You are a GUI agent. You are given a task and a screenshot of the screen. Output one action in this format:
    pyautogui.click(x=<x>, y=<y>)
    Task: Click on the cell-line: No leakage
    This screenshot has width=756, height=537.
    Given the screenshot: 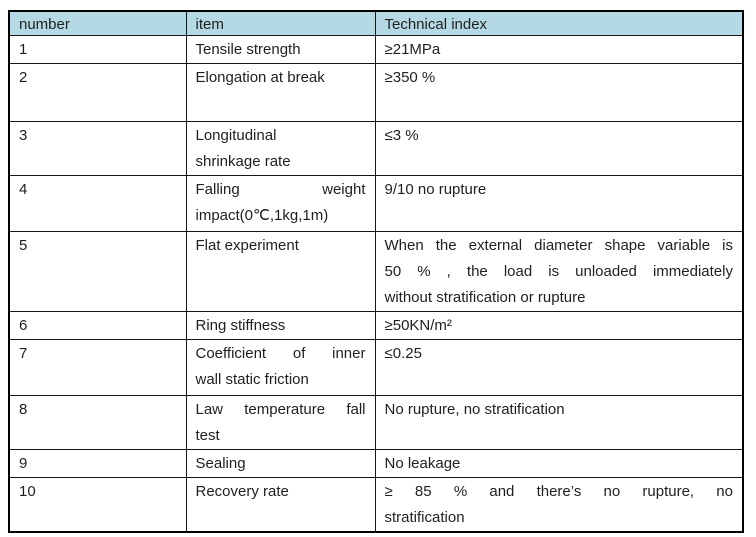 What is the action you would take?
    pyautogui.click(x=422, y=463)
    